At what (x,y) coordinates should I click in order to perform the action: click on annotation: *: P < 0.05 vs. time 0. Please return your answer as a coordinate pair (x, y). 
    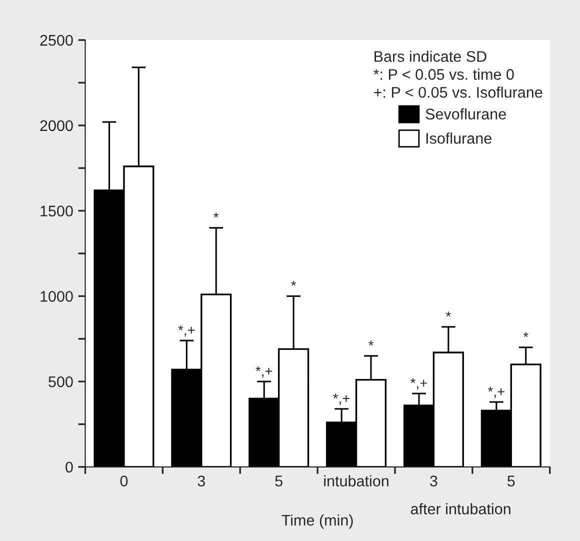
    Looking at the image, I should click on (444, 74).